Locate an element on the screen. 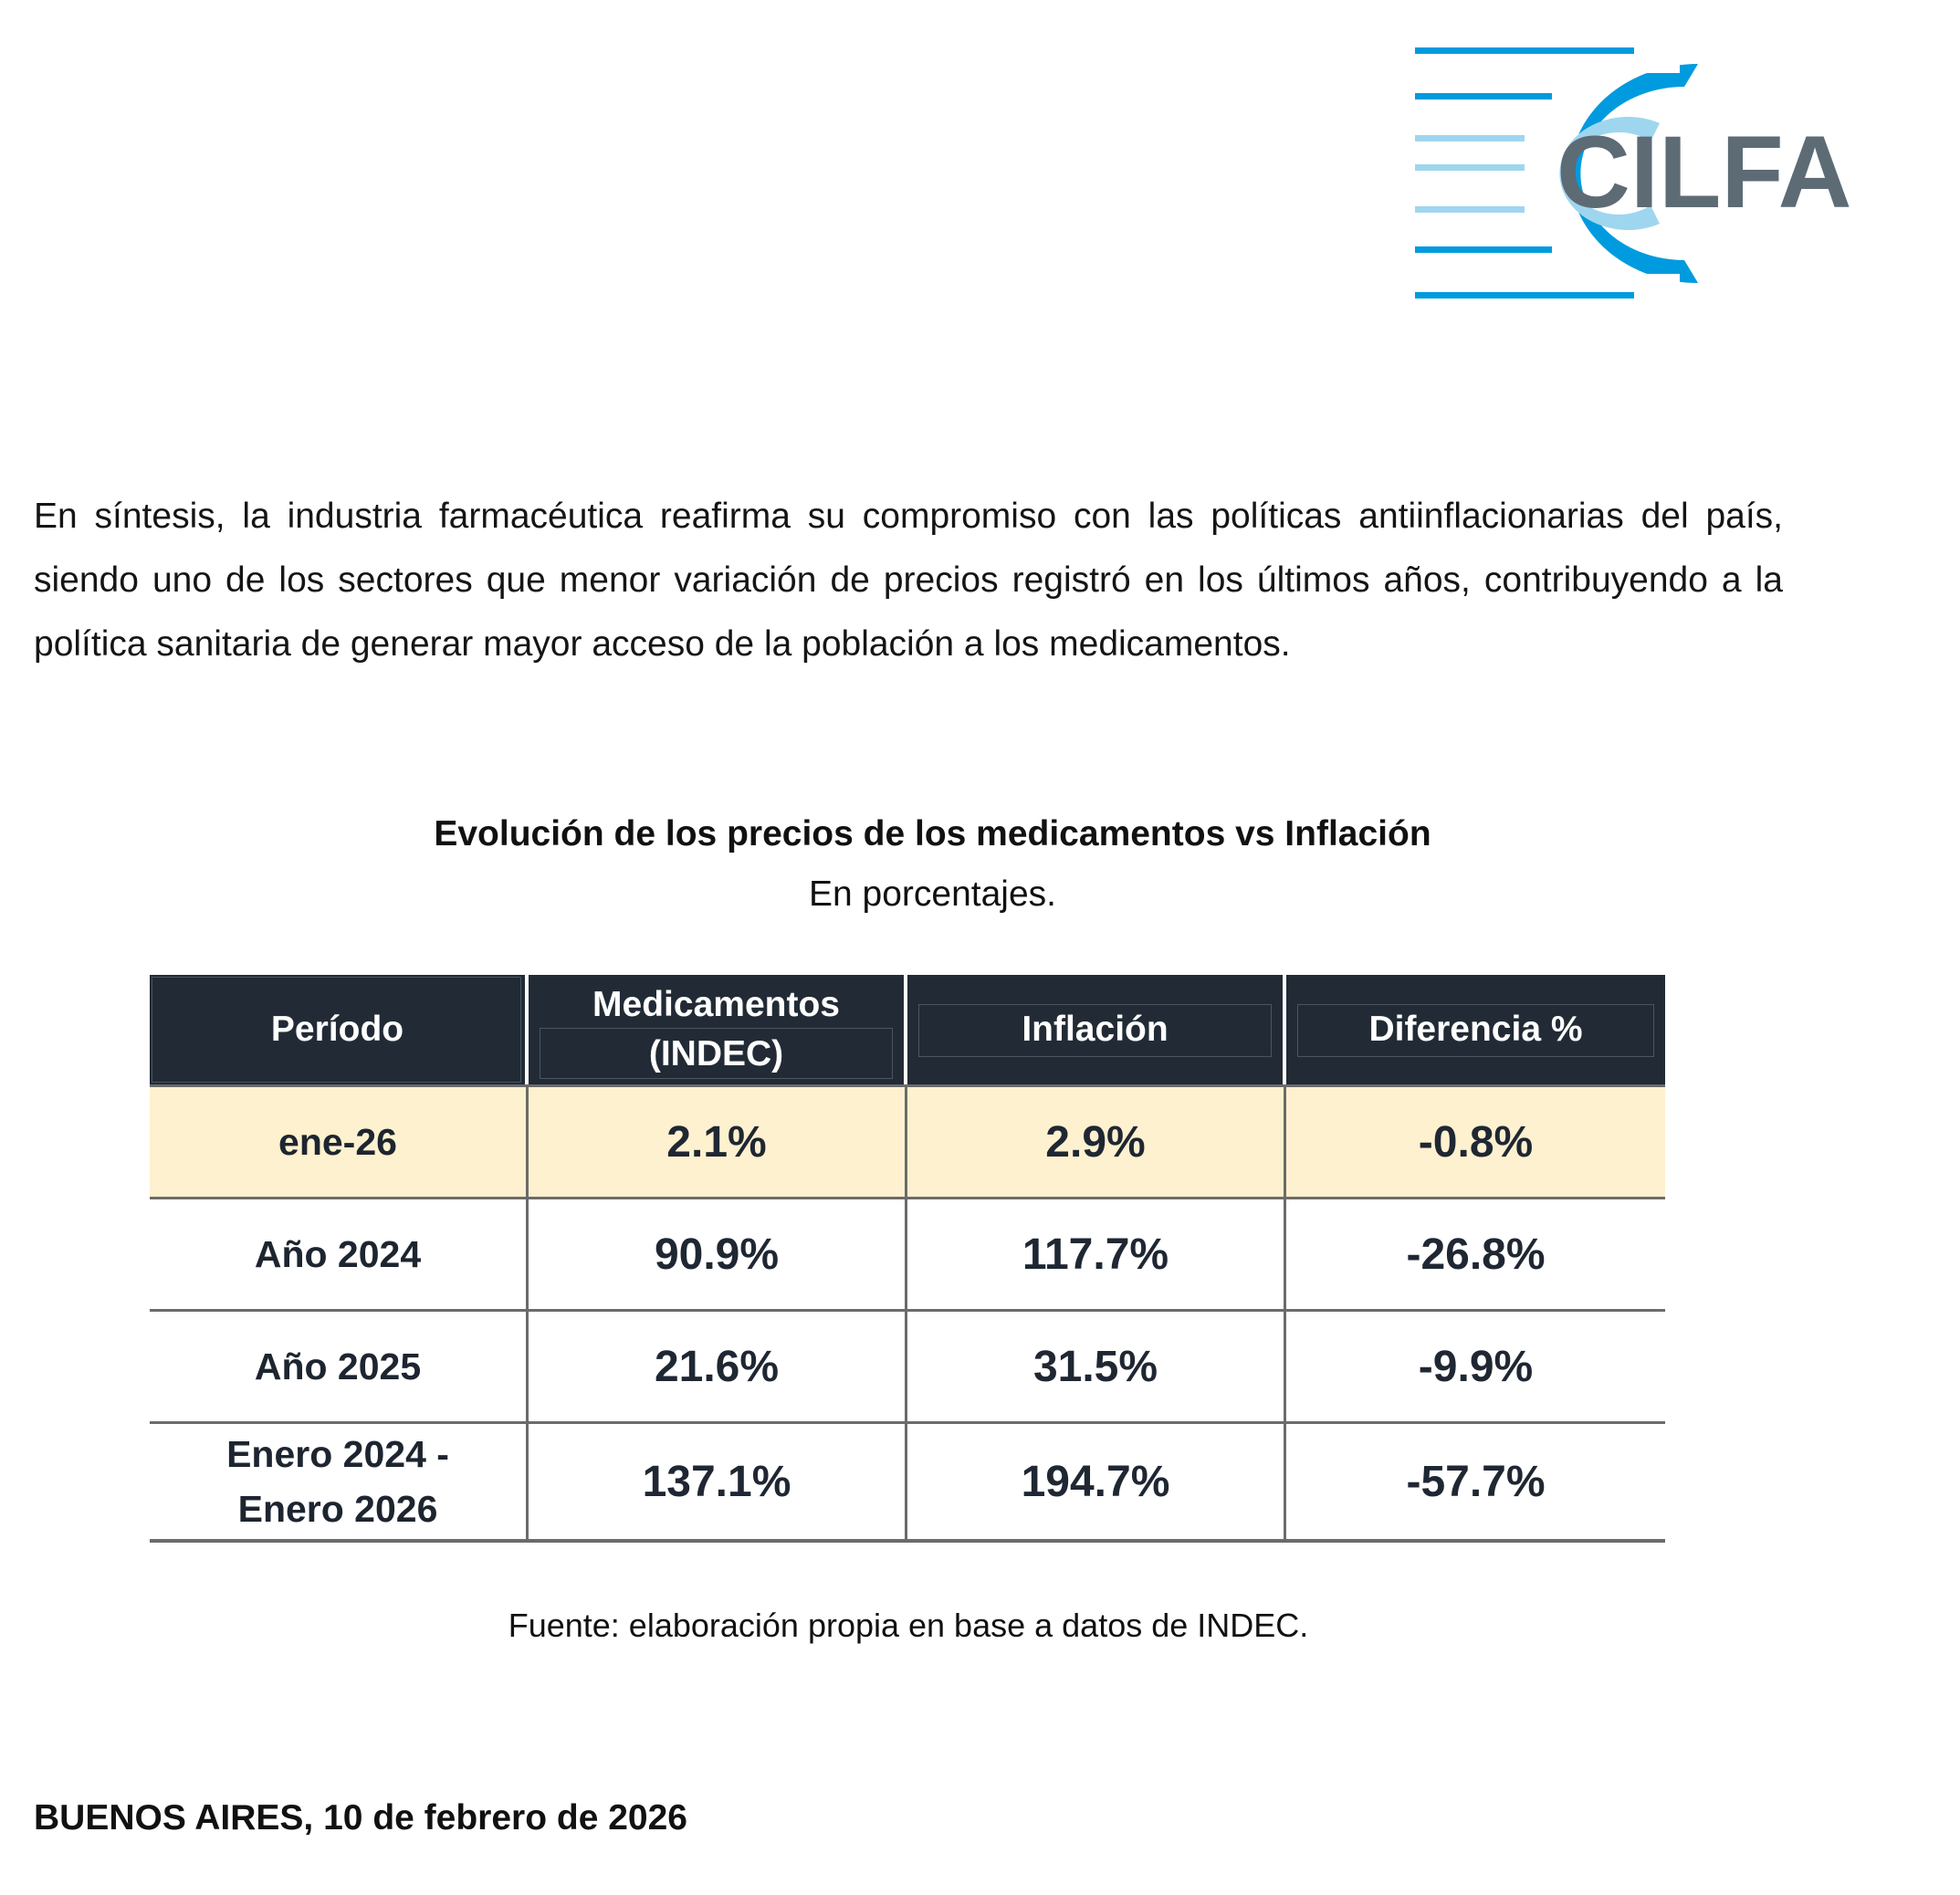 This screenshot has width=1960, height=1895. cell-difference: -26.8% is located at coordinates (1476, 1254).